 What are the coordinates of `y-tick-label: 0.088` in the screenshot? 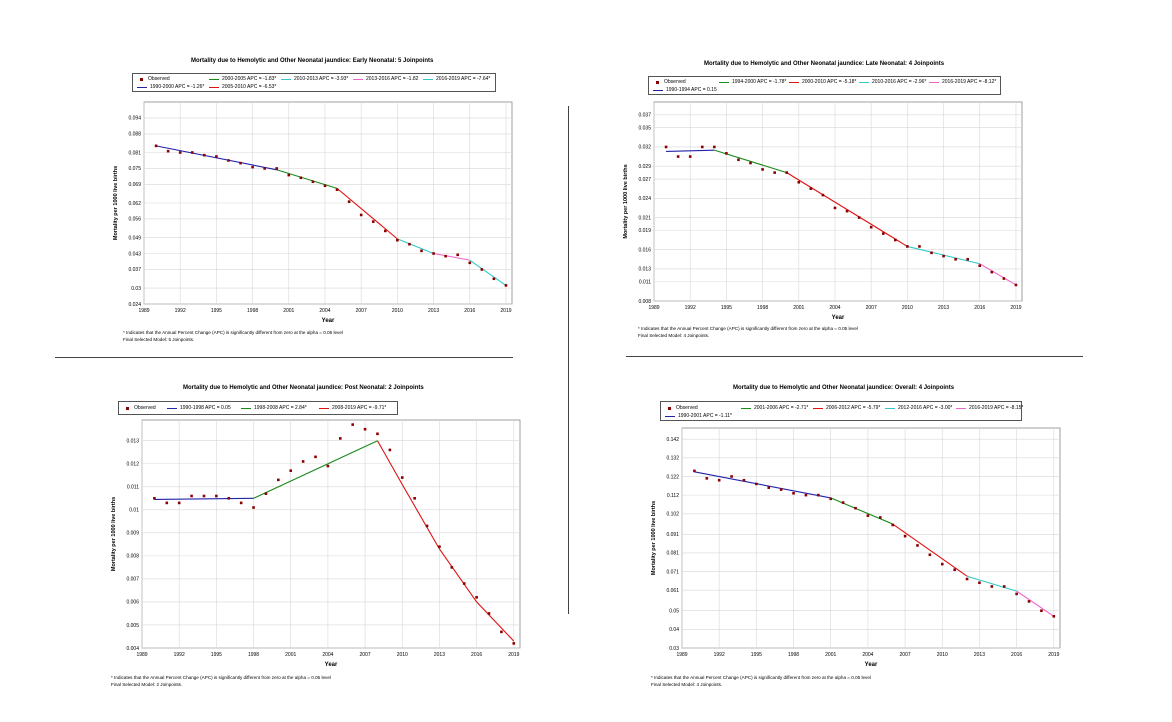 It's located at (134, 135).